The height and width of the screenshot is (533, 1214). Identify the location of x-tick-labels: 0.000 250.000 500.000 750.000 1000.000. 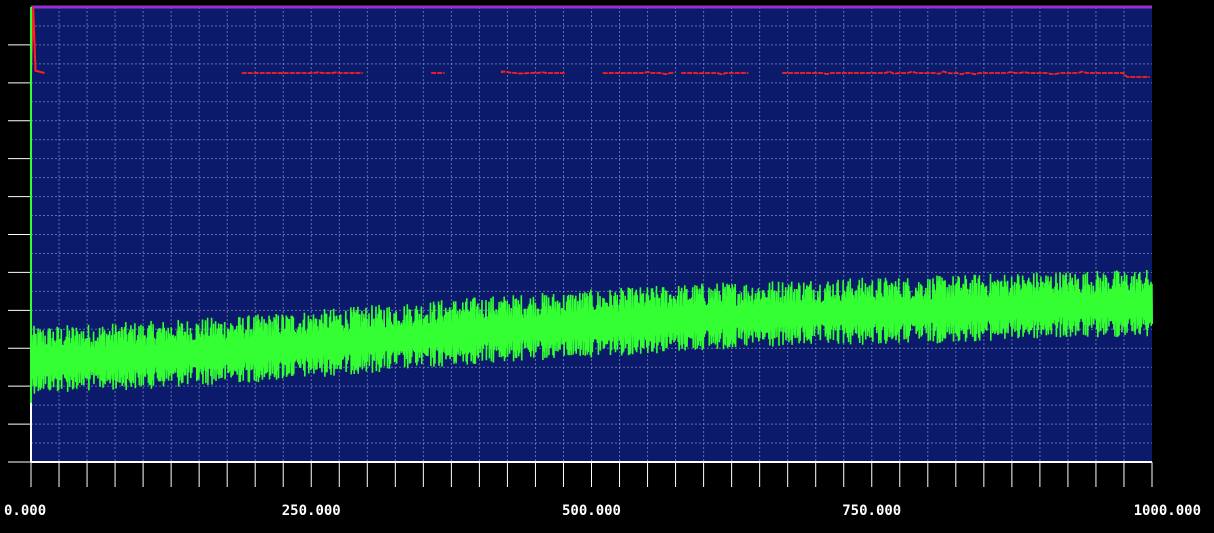
(602, 511).